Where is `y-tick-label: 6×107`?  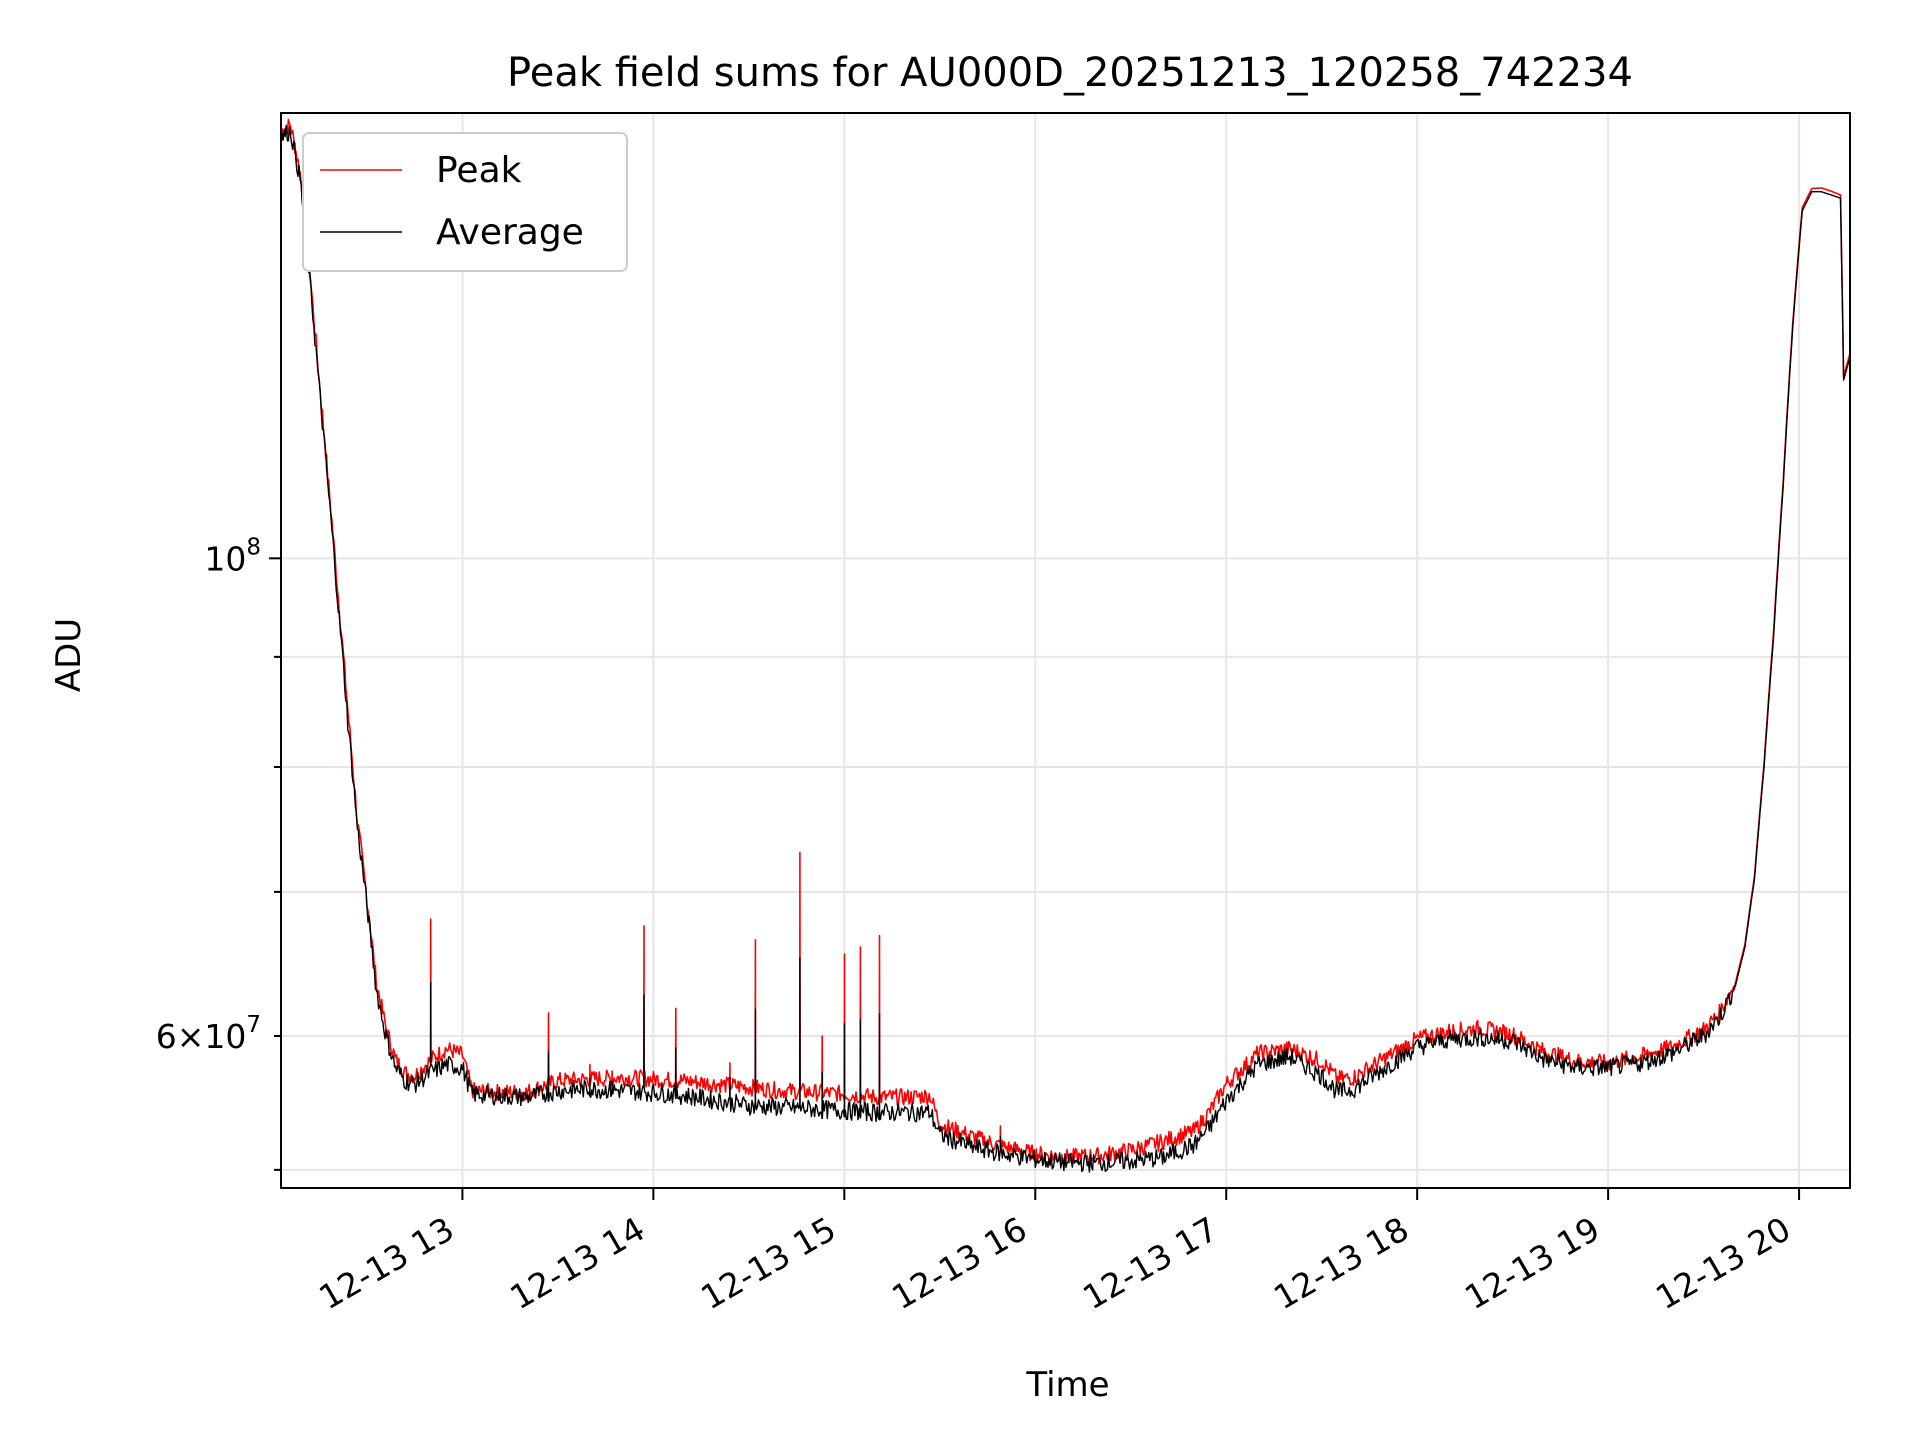 y-tick-label: 6×107 is located at coordinates (208, 1034).